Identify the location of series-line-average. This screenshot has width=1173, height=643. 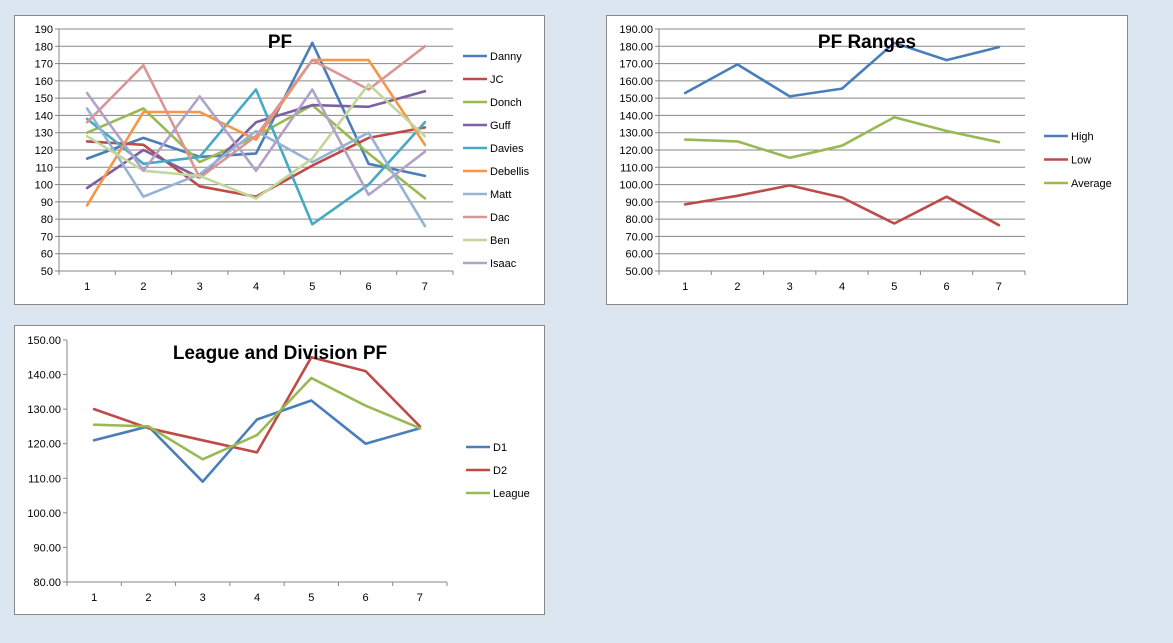
(842, 137).